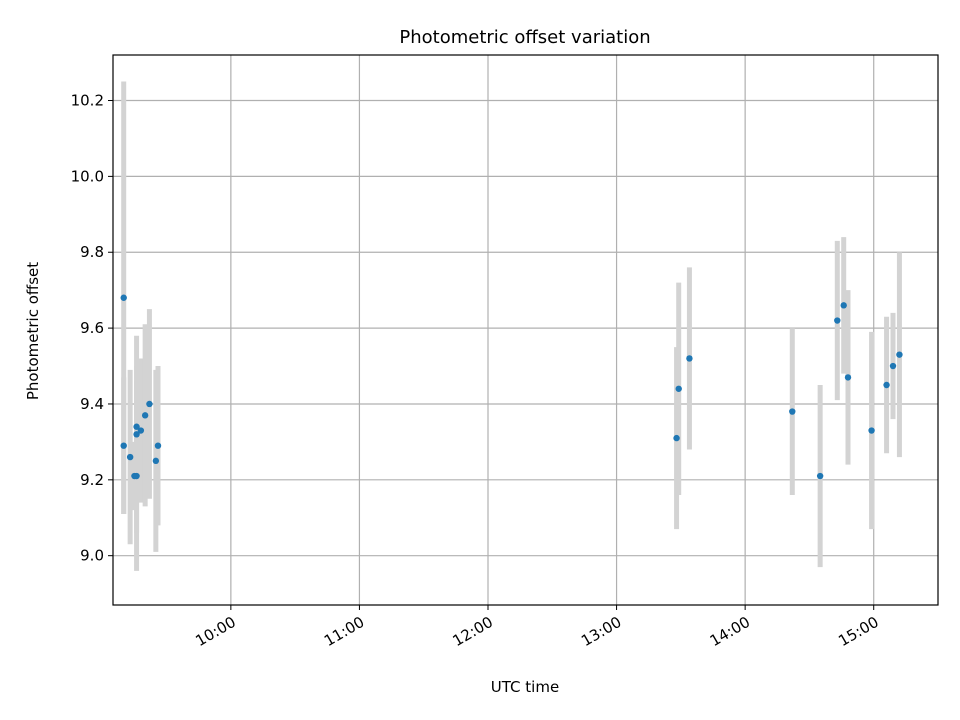 Image resolution: width=960 pixels, height=720 pixels. What do you see at coordinates (92, 252) in the screenshot?
I see `y-tick-label: 9.8` at bounding box center [92, 252].